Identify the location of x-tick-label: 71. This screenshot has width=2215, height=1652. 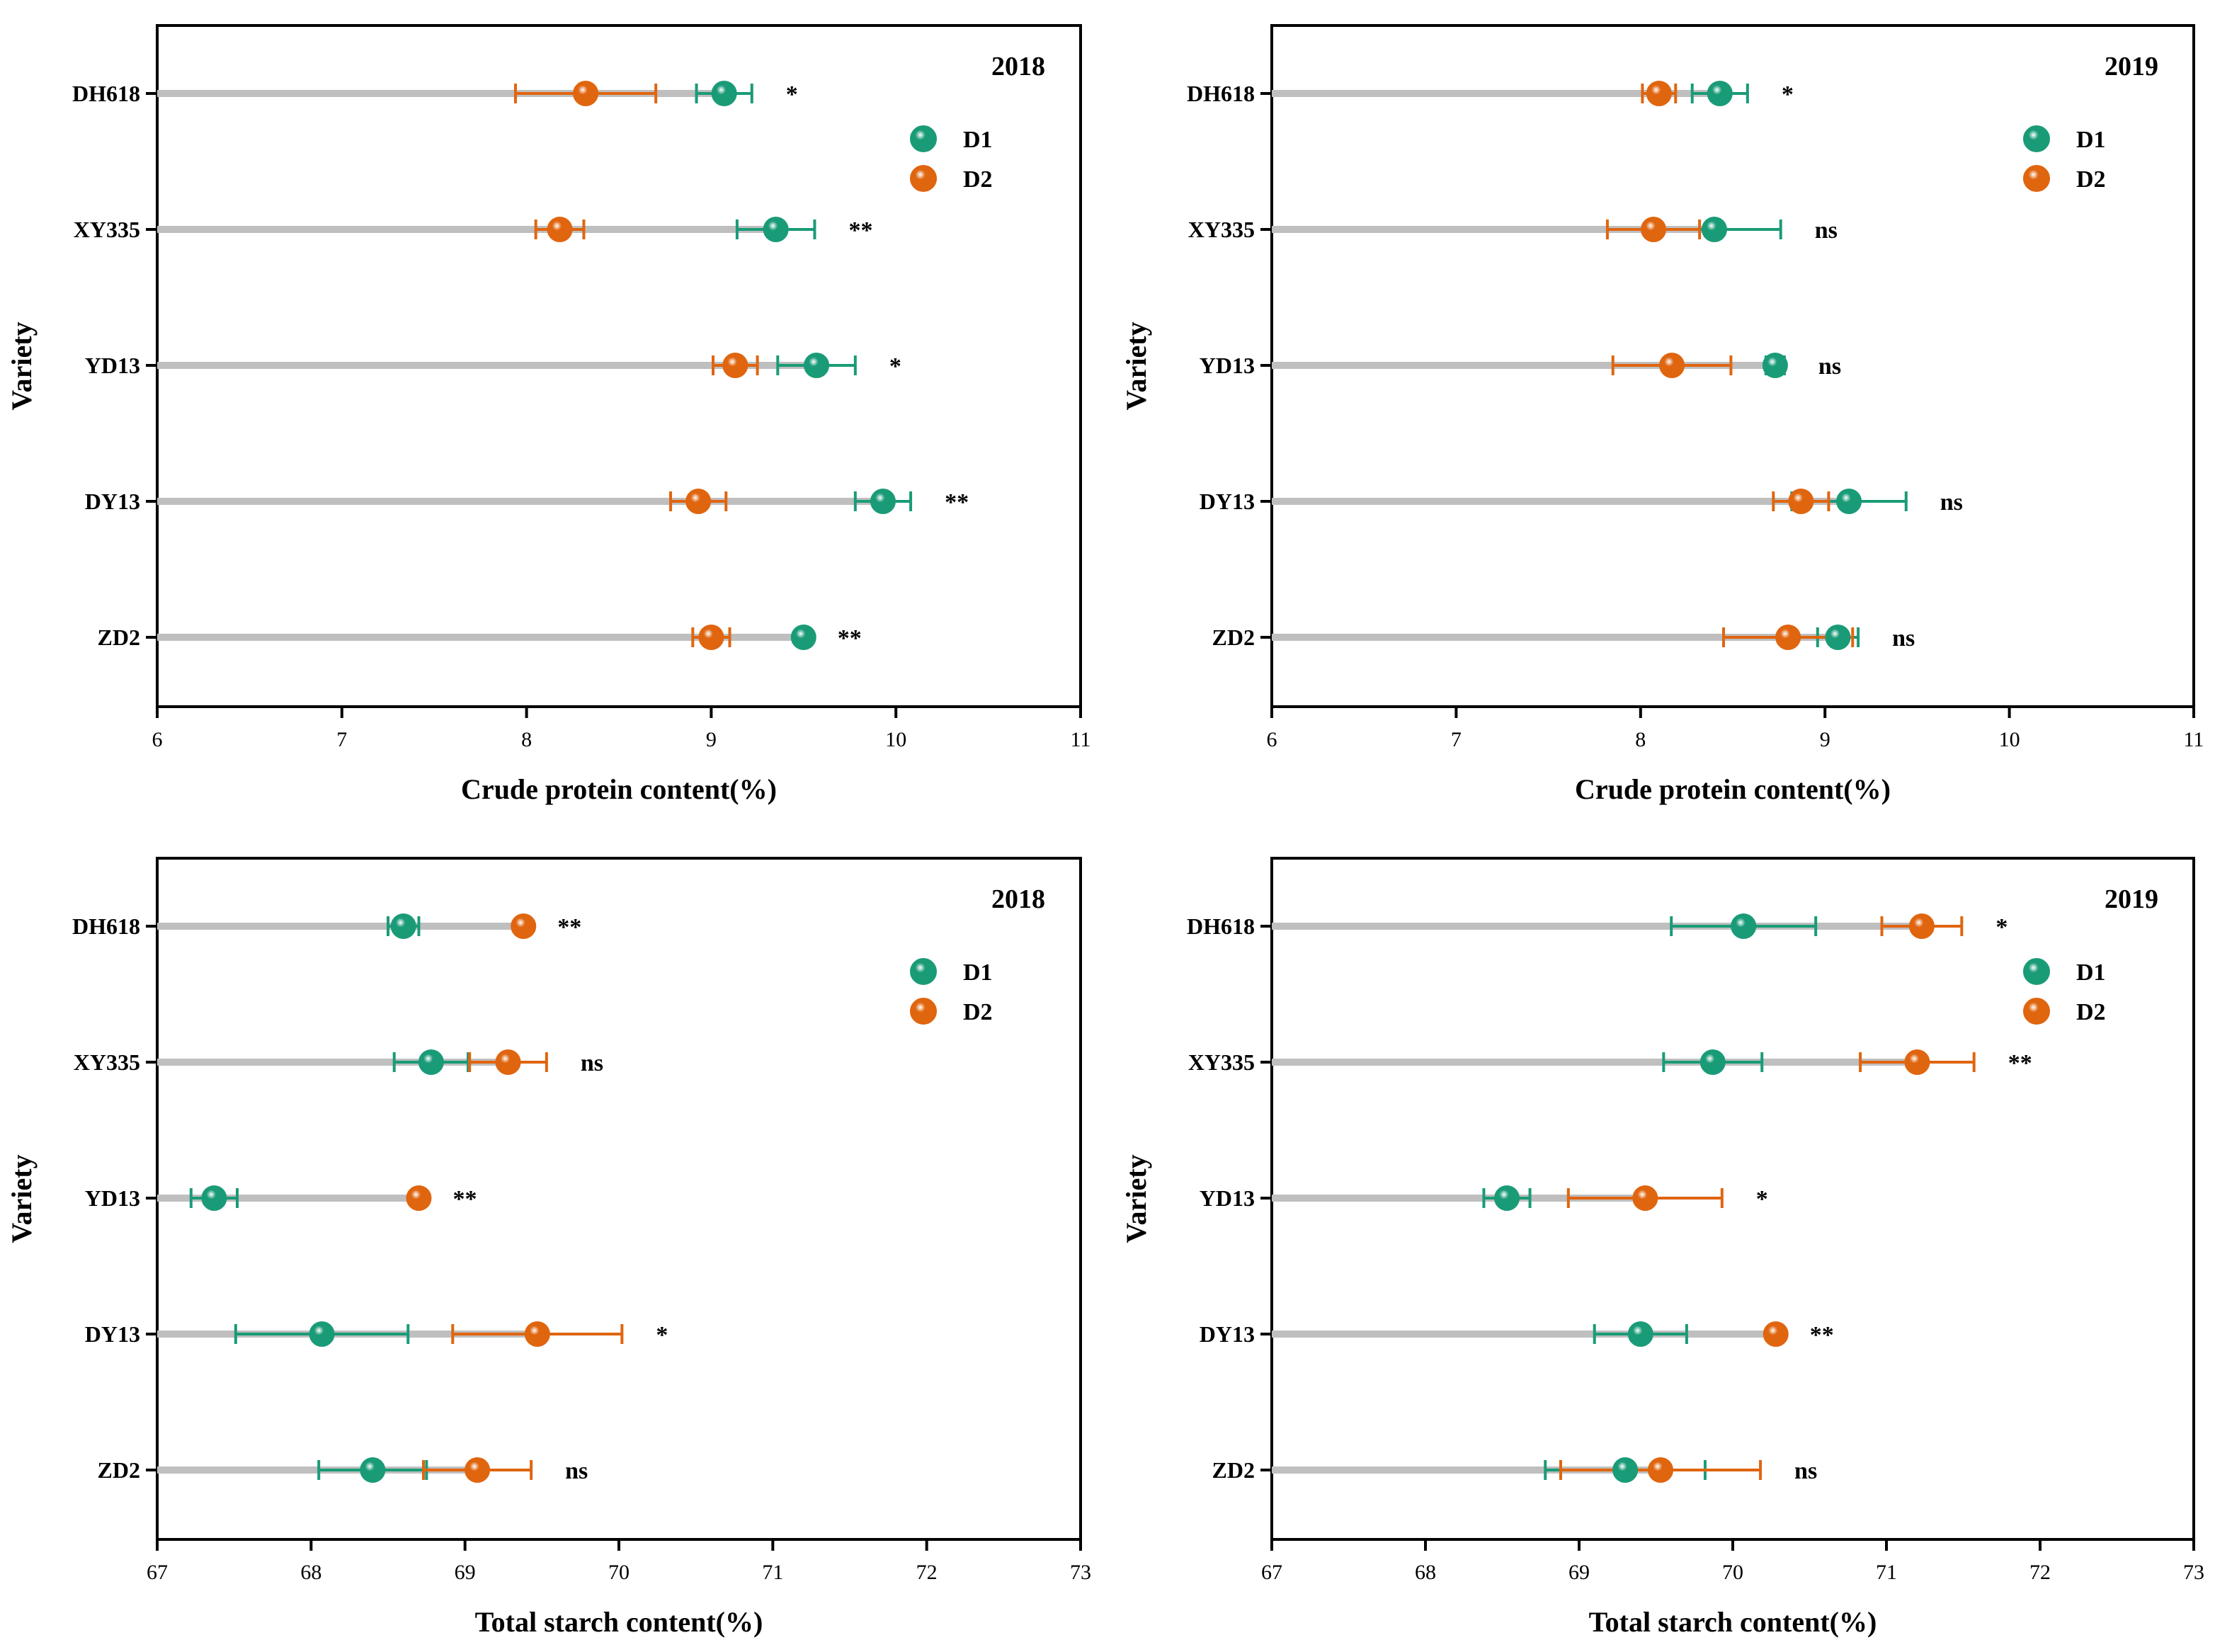
(772, 1572).